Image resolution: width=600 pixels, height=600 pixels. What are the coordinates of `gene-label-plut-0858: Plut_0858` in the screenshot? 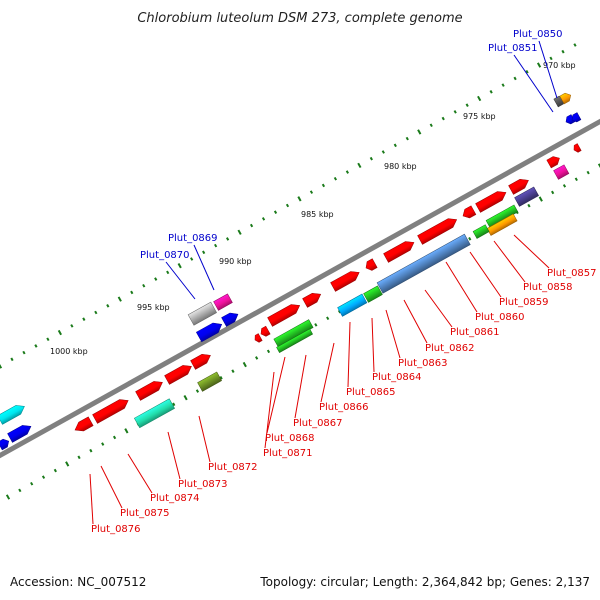 It's located at (548, 287).